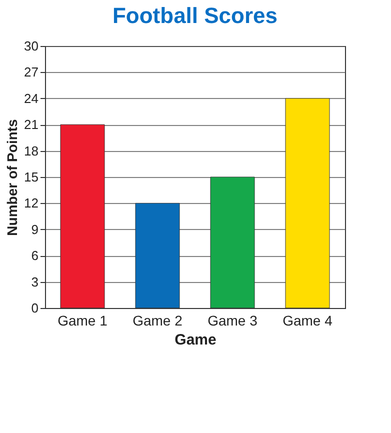 Image resolution: width=391 pixels, height=433 pixels. I want to click on y-tick-label: 27, so click(31, 72).